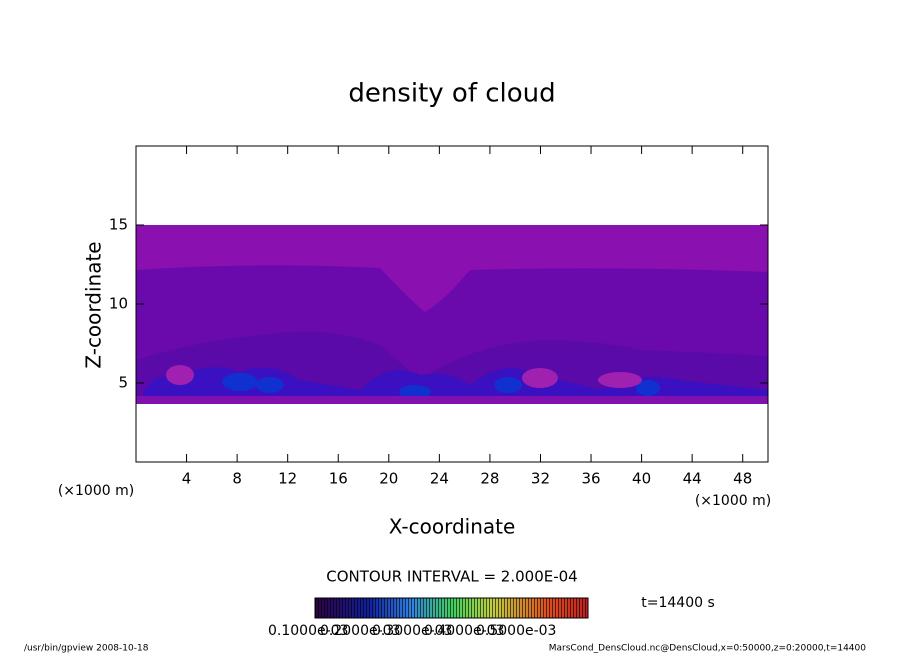  Describe the element at coordinates (308, 631) in the screenshot. I see `colorbar-label: 0.1000e-03` at that location.